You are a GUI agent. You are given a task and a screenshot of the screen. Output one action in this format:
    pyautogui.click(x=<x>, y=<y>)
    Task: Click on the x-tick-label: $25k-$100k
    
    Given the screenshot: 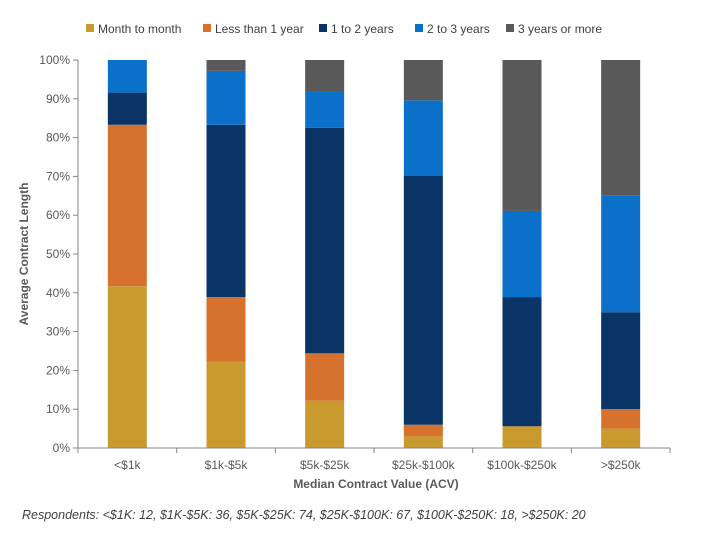 What is the action you would take?
    pyautogui.click(x=424, y=465)
    